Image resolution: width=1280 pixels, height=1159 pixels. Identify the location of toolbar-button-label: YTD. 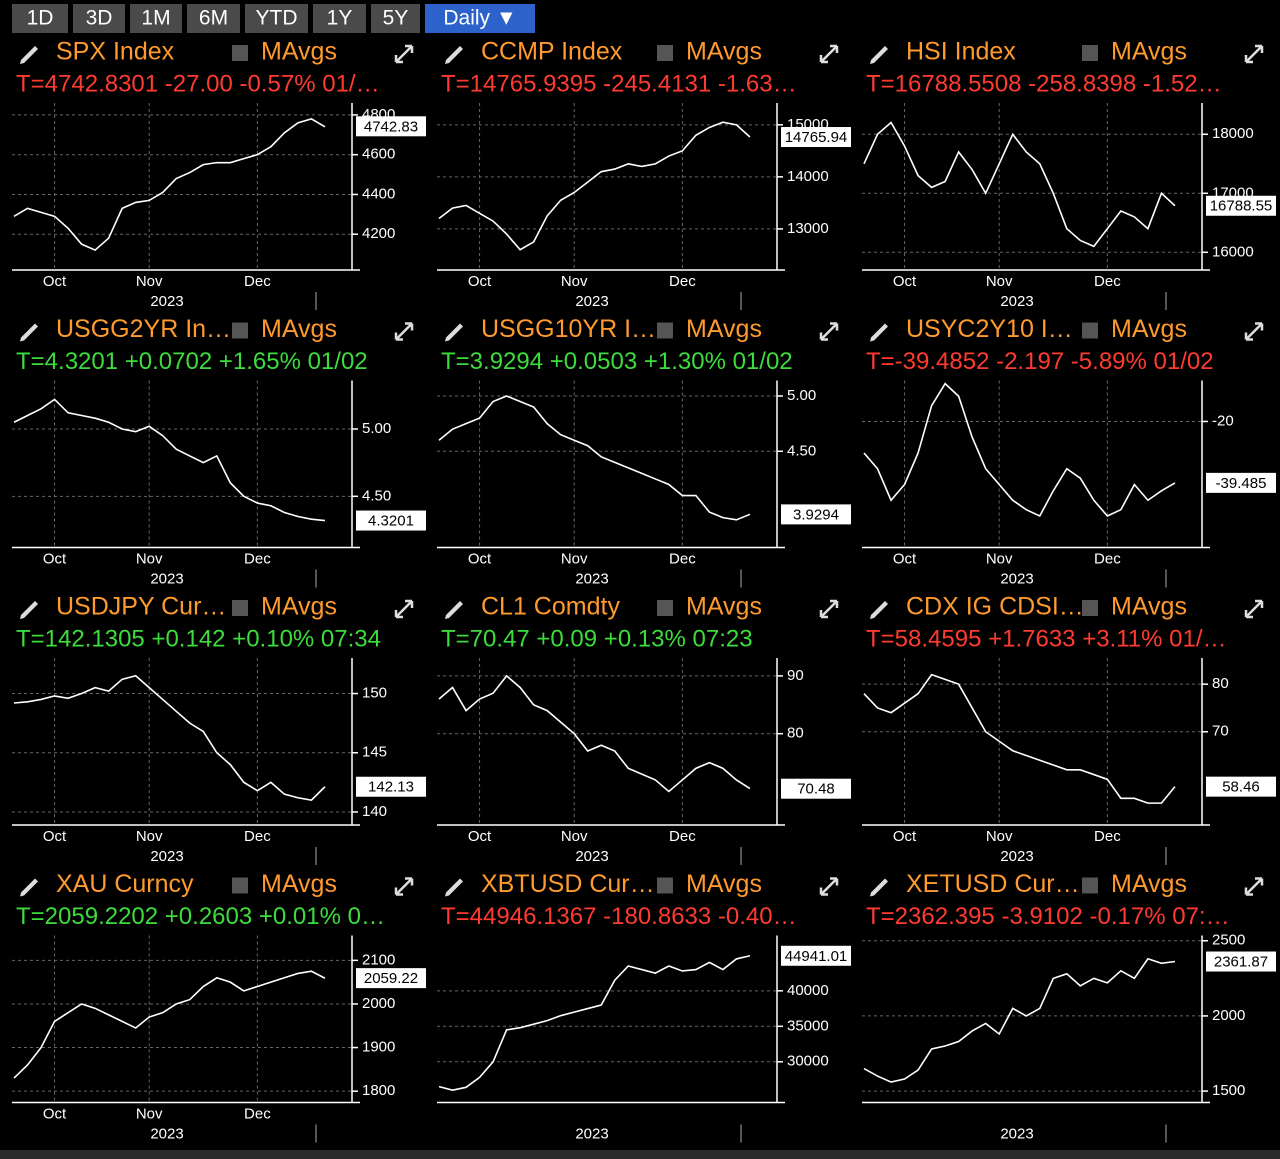
(277, 18).